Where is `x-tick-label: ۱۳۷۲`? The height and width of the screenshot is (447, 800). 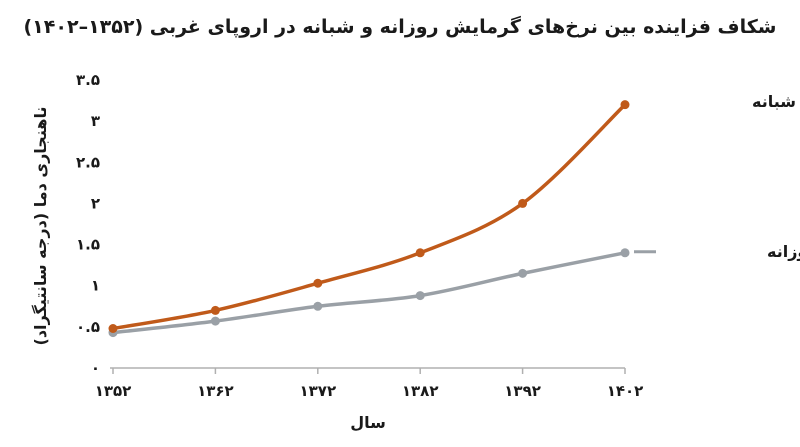 x-tick-label: ۱۳۷۲ is located at coordinates (317, 391).